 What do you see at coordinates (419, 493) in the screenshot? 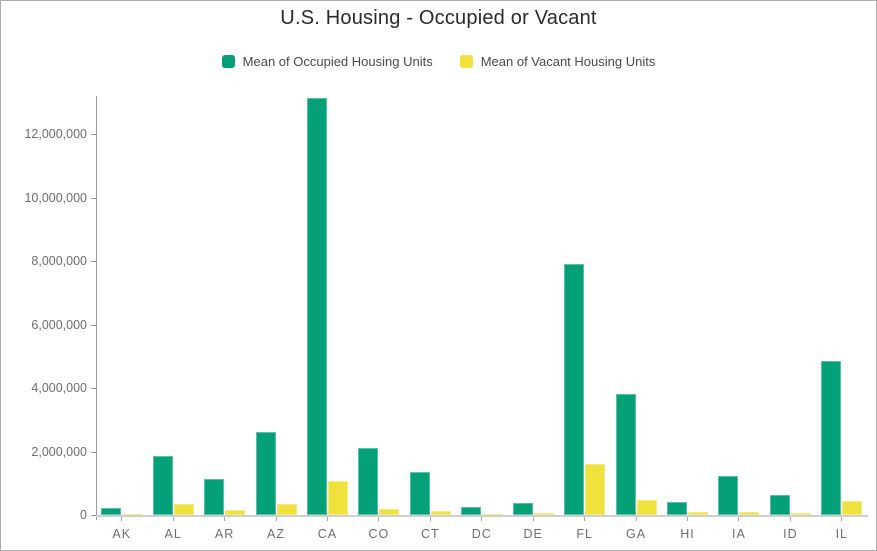
I see `bar-ct-occupied` at bounding box center [419, 493].